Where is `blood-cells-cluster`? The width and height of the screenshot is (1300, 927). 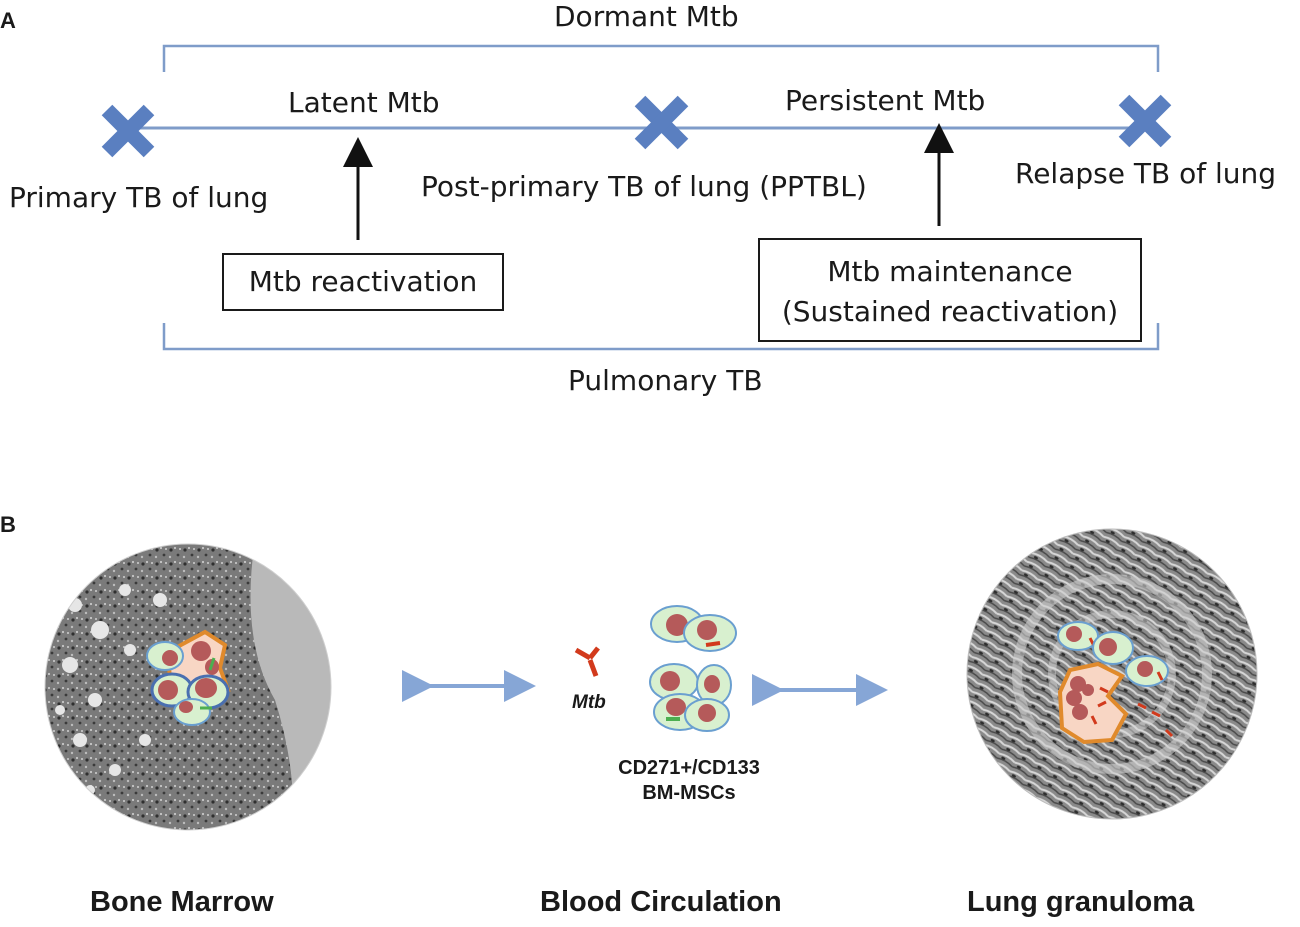
blood-cells-cluster is located at coordinates (693, 668).